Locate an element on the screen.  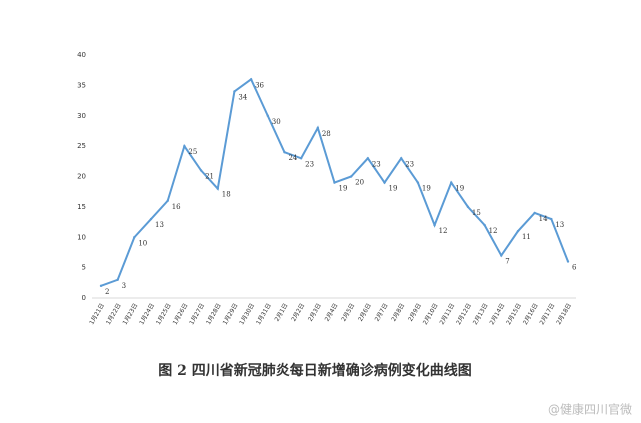
data-label: 24 is located at coordinates (292, 158).